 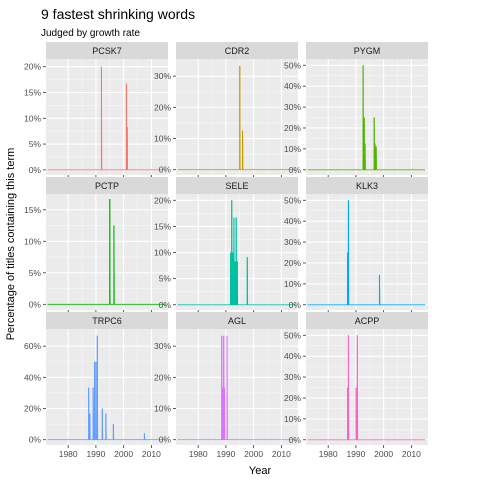 I want to click on facet-strip-label: SELE, so click(x=236, y=186).